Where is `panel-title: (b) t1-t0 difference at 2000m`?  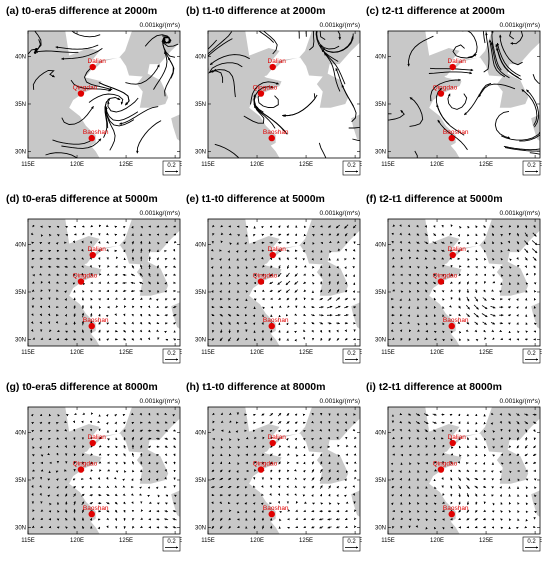 panel-title: (b) t1-t0 difference at 2000m is located at coordinates (255, 11).